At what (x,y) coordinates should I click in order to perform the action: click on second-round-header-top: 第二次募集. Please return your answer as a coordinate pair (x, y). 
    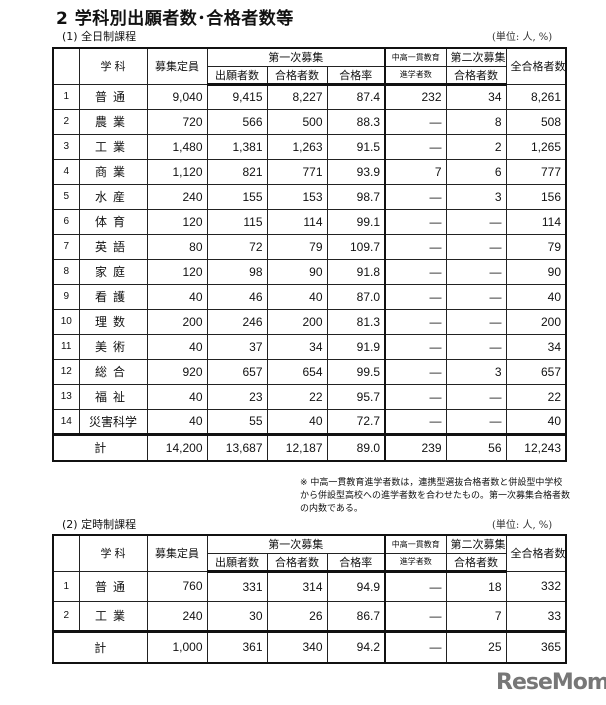
    Looking at the image, I should click on (476, 57).